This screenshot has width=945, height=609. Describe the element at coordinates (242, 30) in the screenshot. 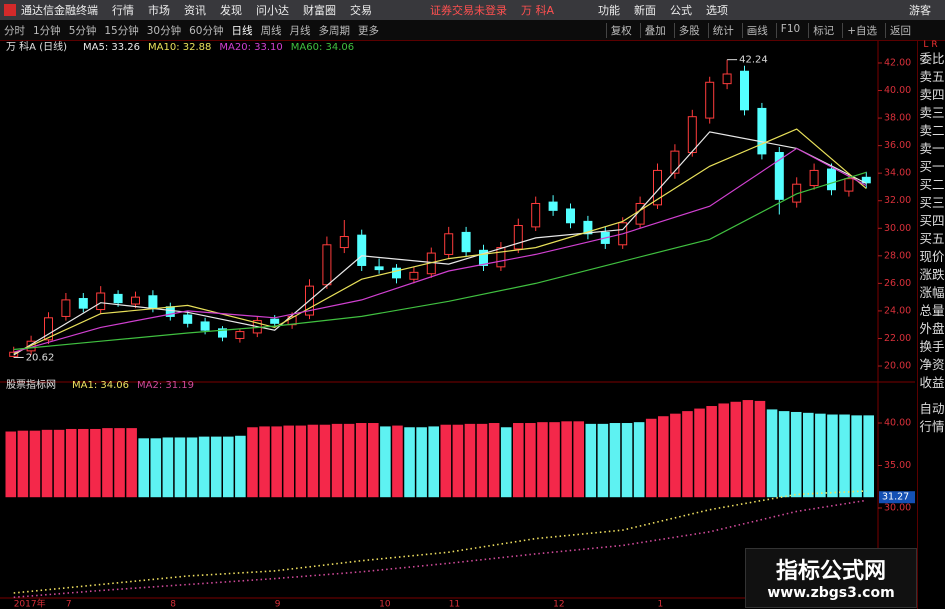

I see `period-tab: 日线` at that location.